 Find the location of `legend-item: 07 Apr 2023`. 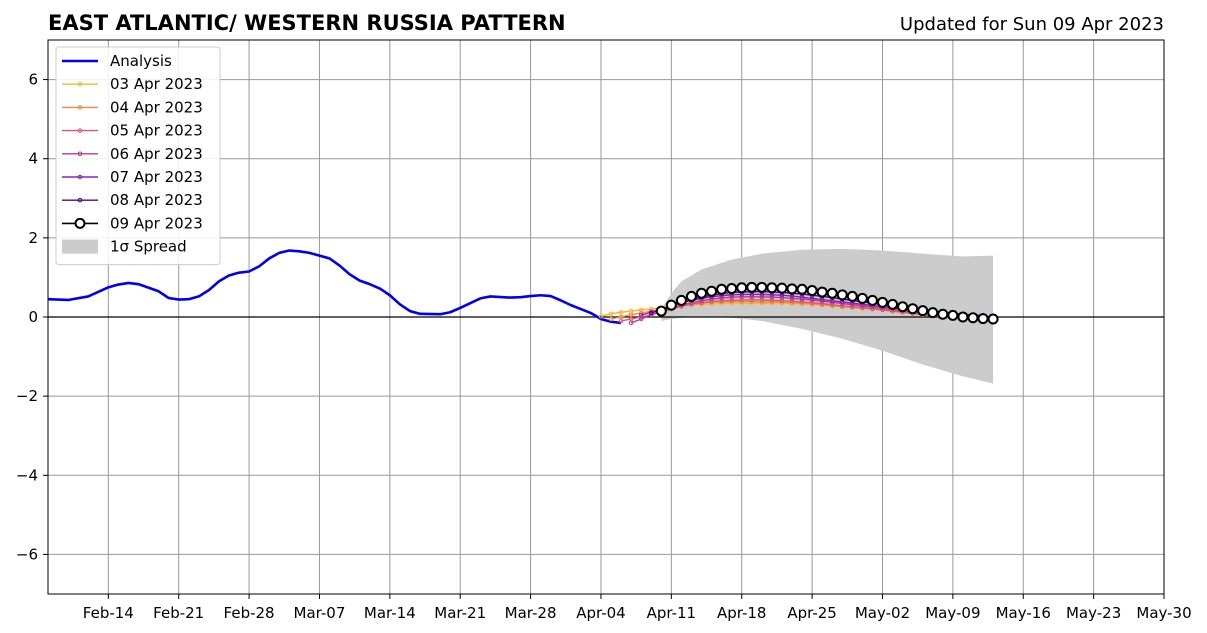

legend-item: 07 Apr 2023 is located at coordinates (132, 177).